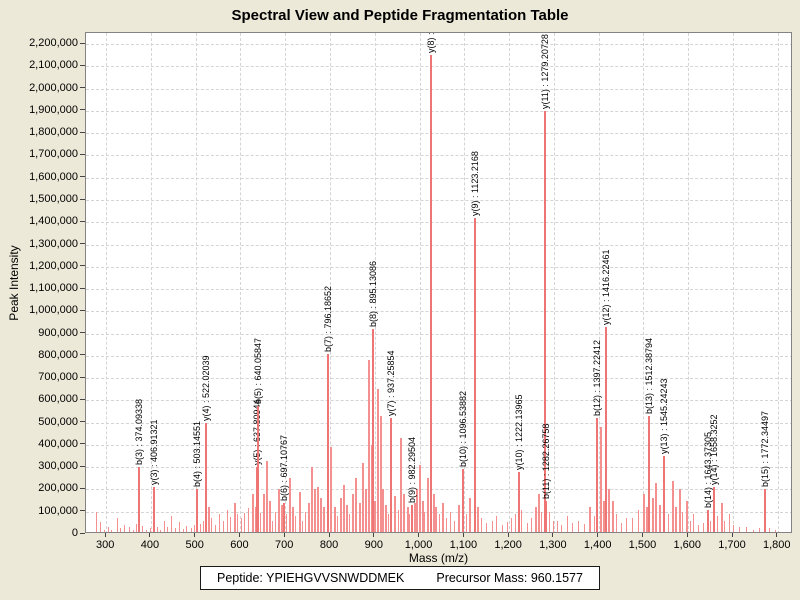 This screenshot has width=800, height=600. Describe the element at coordinates (53, 154) in the screenshot. I see `y-tick-label: 1,700,000` at that location.